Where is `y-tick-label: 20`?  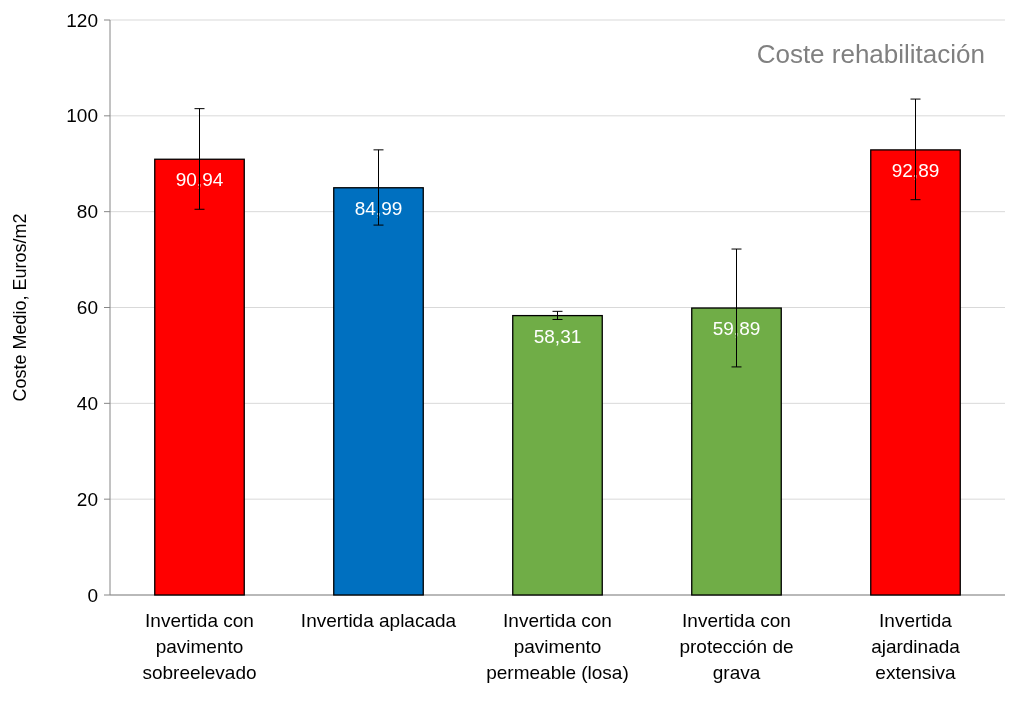
y-tick-label: 20 is located at coordinates (87, 499).